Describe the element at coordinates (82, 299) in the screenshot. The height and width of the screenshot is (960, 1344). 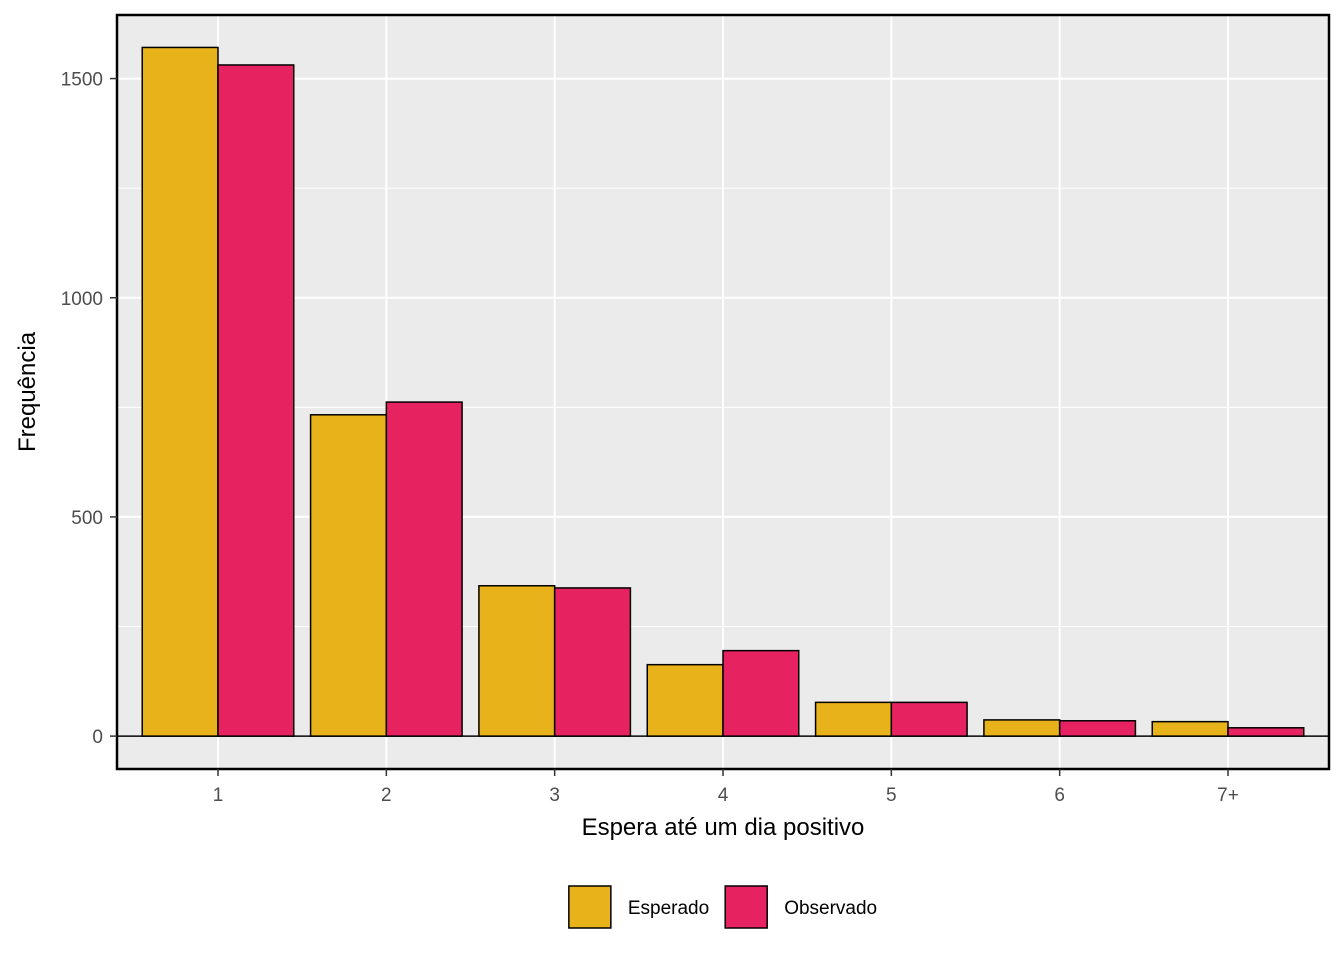
I see `y-tick-label: 1000` at that location.